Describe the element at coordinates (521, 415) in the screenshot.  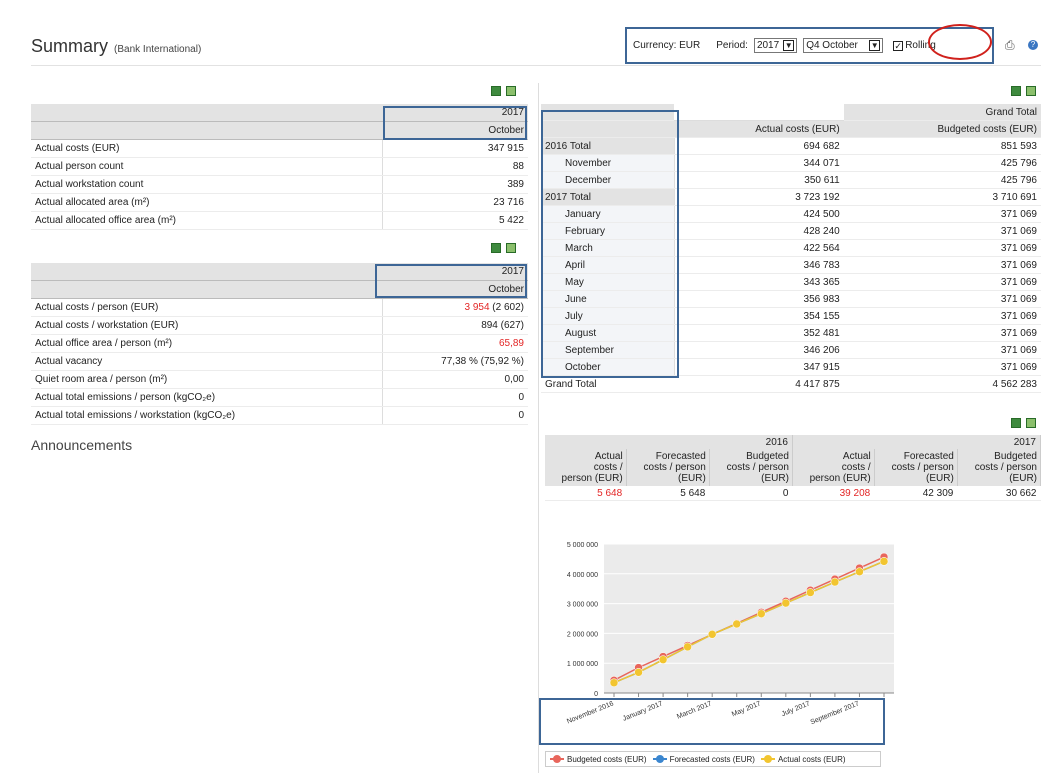
I see `value-text: 0` at that location.